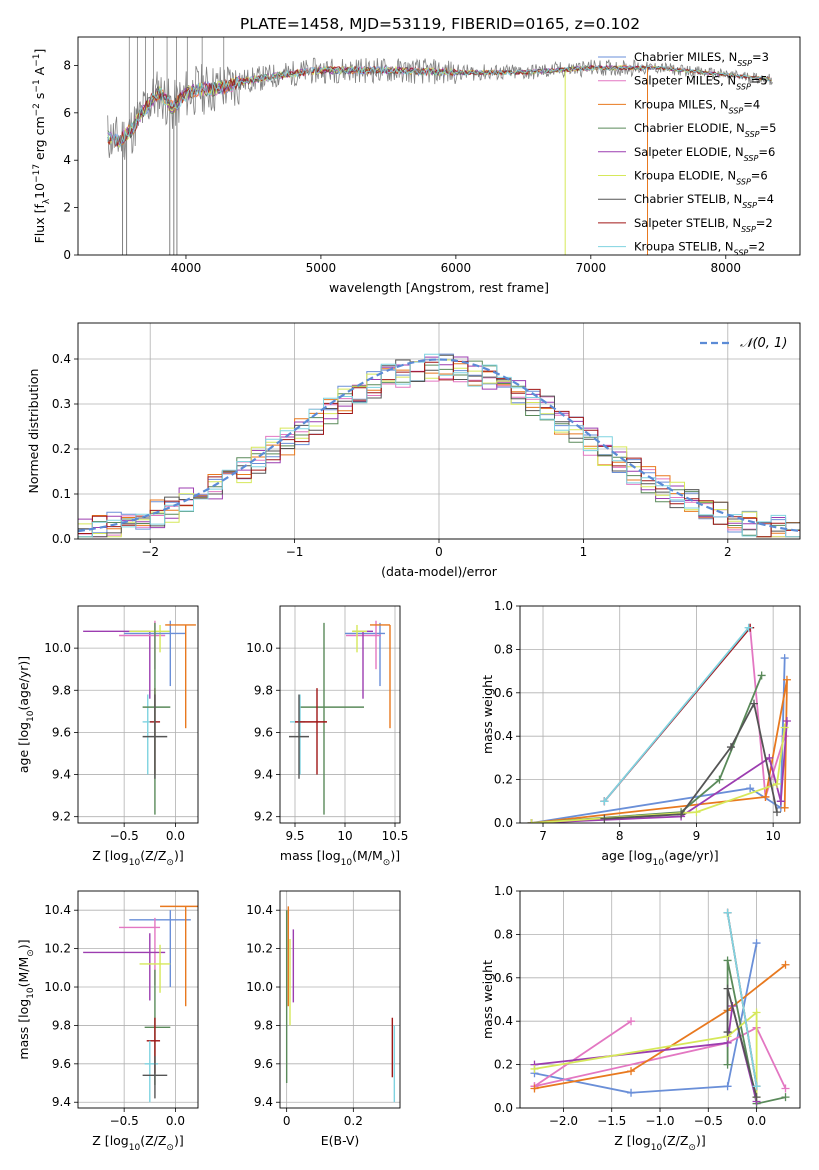  What do you see at coordinates (591, 268) in the screenshot?
I see `x-tick-label: 7000` at bounding box center [591, 268].